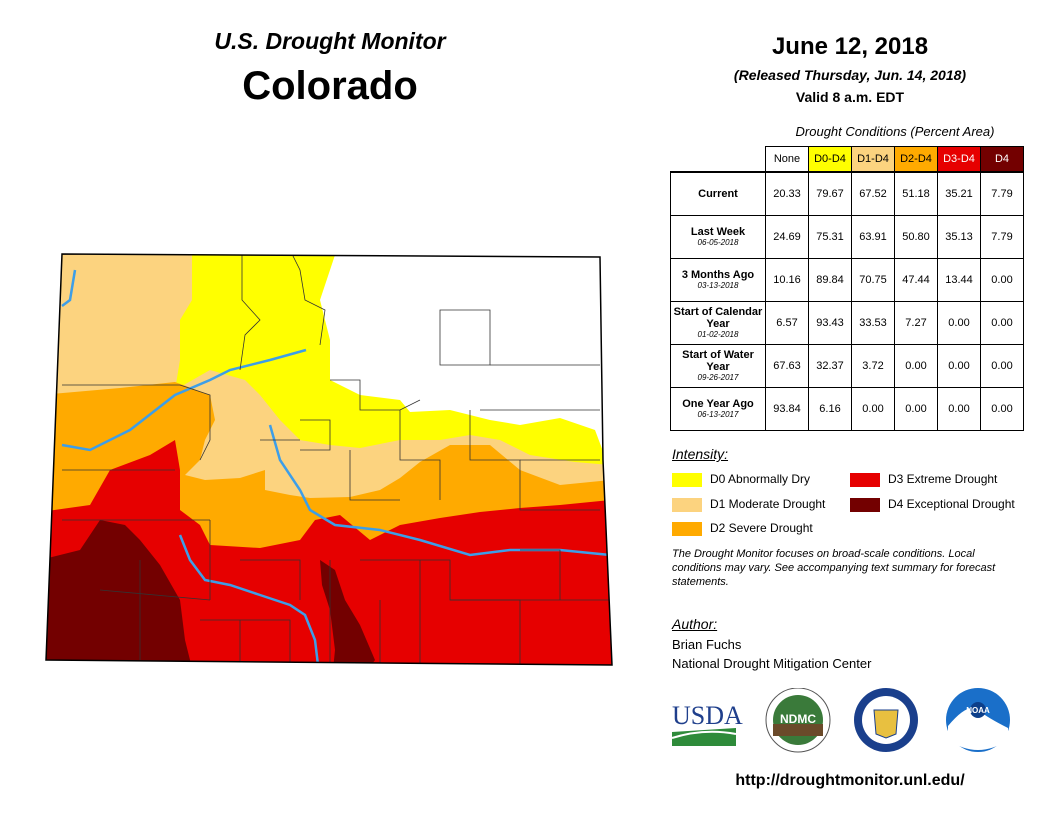 Image resolution: width=1056 pixels, height=816 pixels. Describe the element at coordinates (330, 41) in the screenshot. I see `monitor-title: U.S. Drought Monitor` at that location.